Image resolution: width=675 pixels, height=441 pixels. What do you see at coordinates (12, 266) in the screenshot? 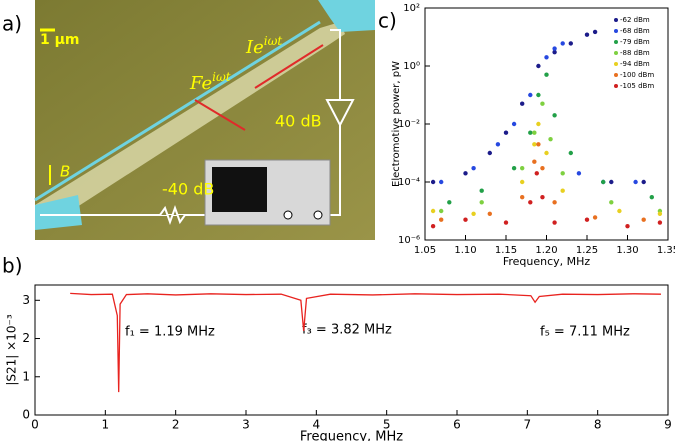
I see `panel-label: b)` at bounding box center [12, 266].